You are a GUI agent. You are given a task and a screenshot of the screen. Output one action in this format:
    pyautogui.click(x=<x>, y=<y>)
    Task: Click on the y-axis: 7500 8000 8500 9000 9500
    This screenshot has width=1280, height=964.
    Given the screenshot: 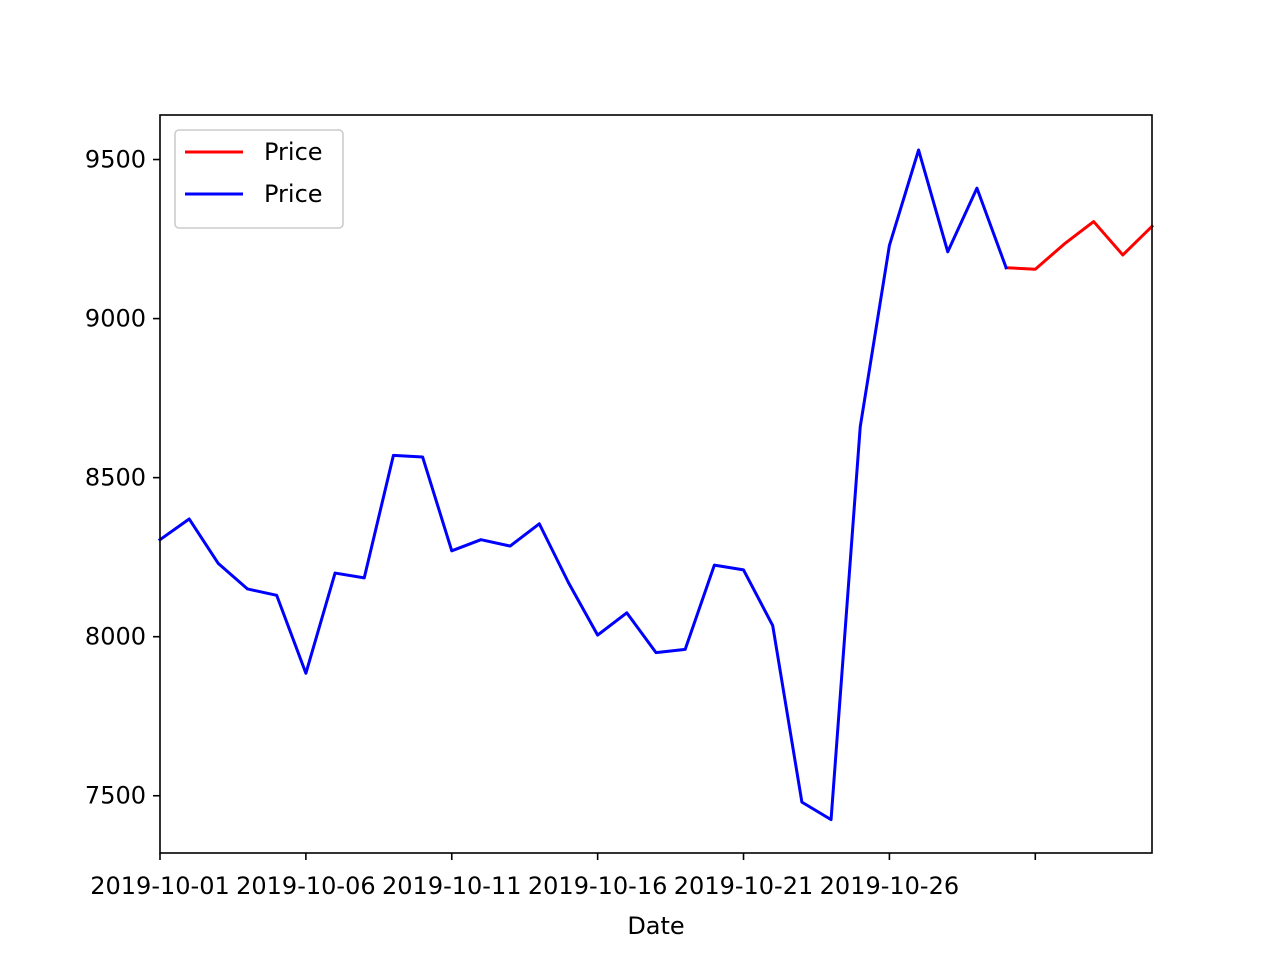 What is the action you would take?
    pyautogui.click(x=122, y=478)
    